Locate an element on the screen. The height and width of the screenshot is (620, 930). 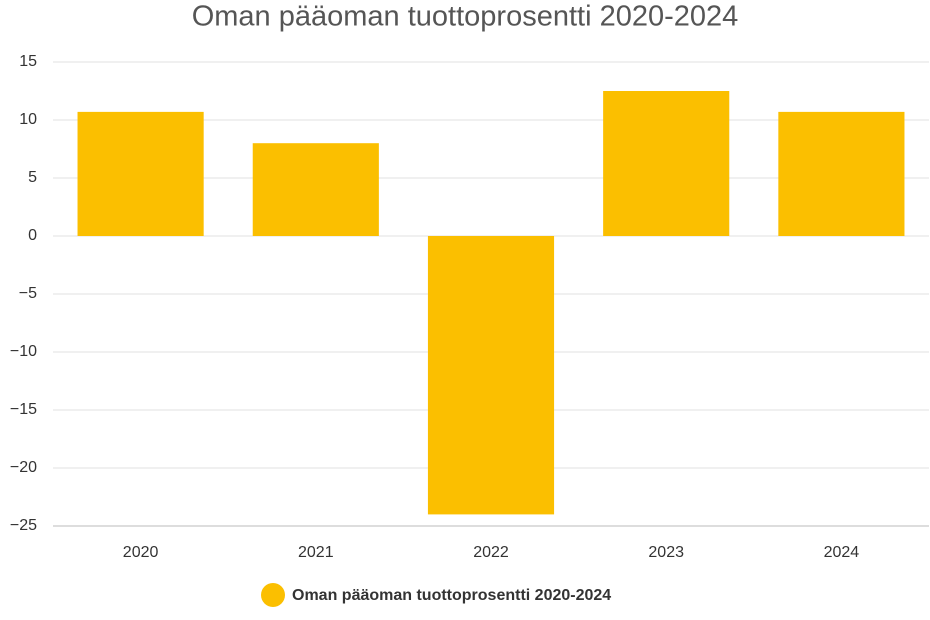
x-tick-label: 2022 is located at coordinates (491, 552).